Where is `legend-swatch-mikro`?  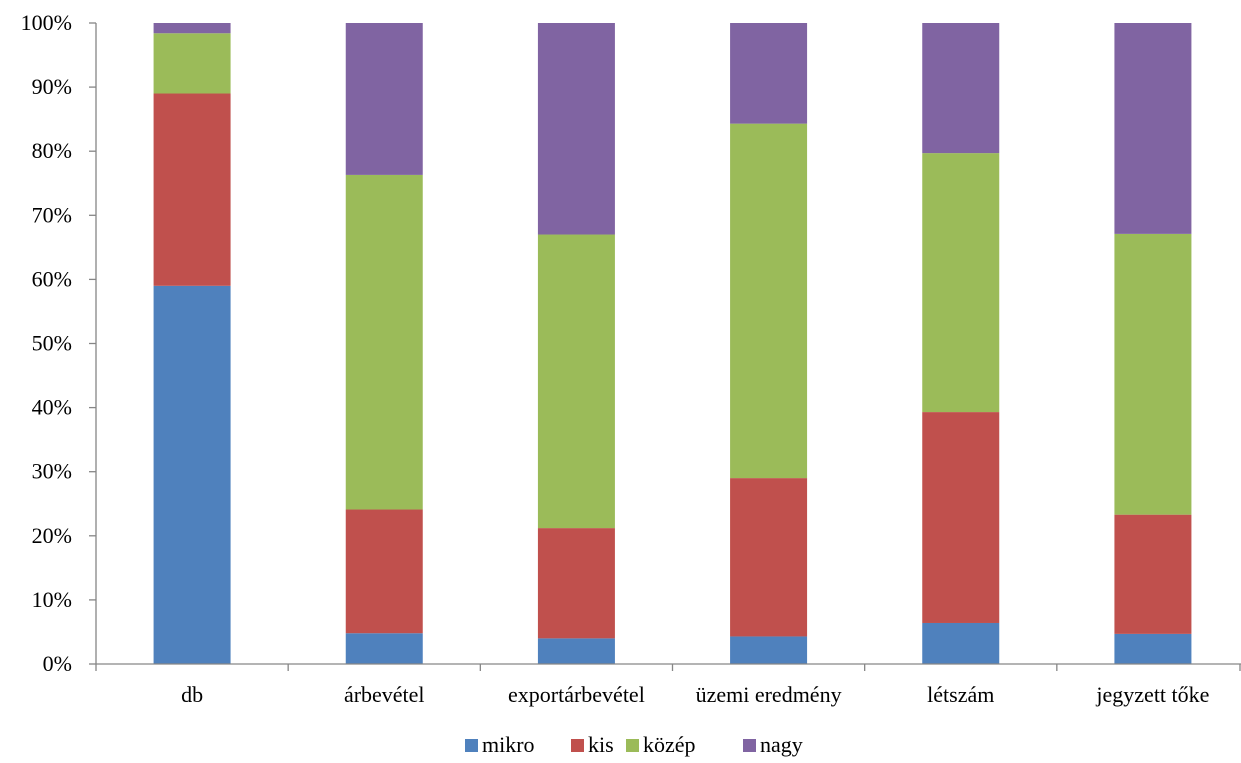
legend-swatch-mikro is located at coordinates (471, 745).